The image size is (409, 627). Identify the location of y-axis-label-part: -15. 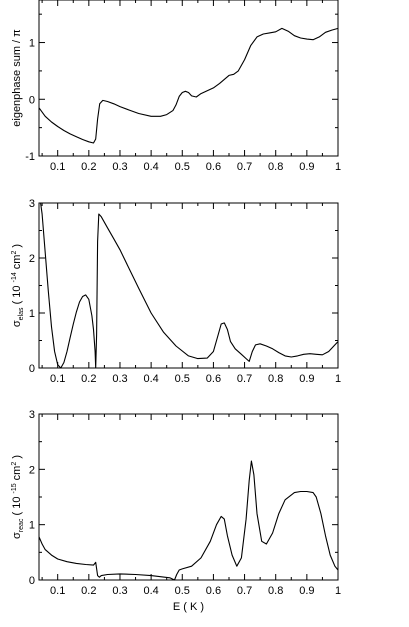
(14, 488).